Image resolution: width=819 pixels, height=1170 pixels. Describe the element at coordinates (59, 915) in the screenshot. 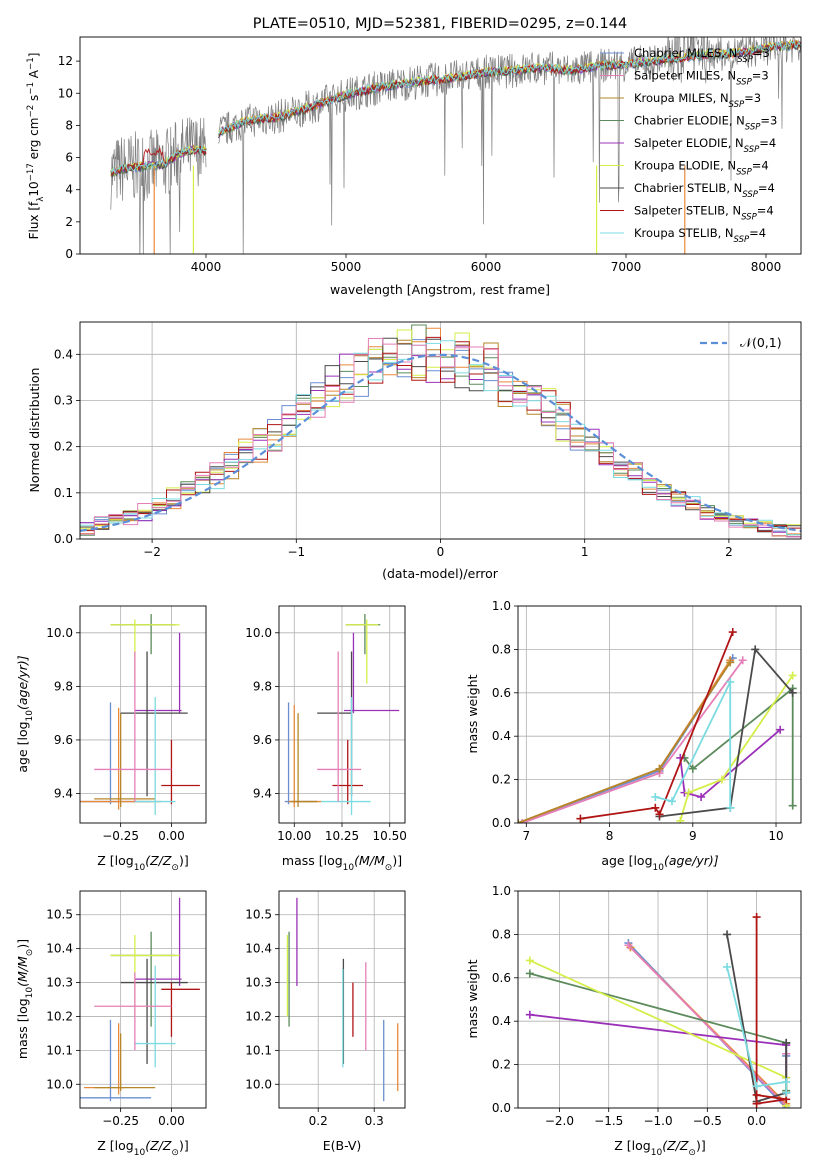

I see `y-tick-label: 10.5` at that location.